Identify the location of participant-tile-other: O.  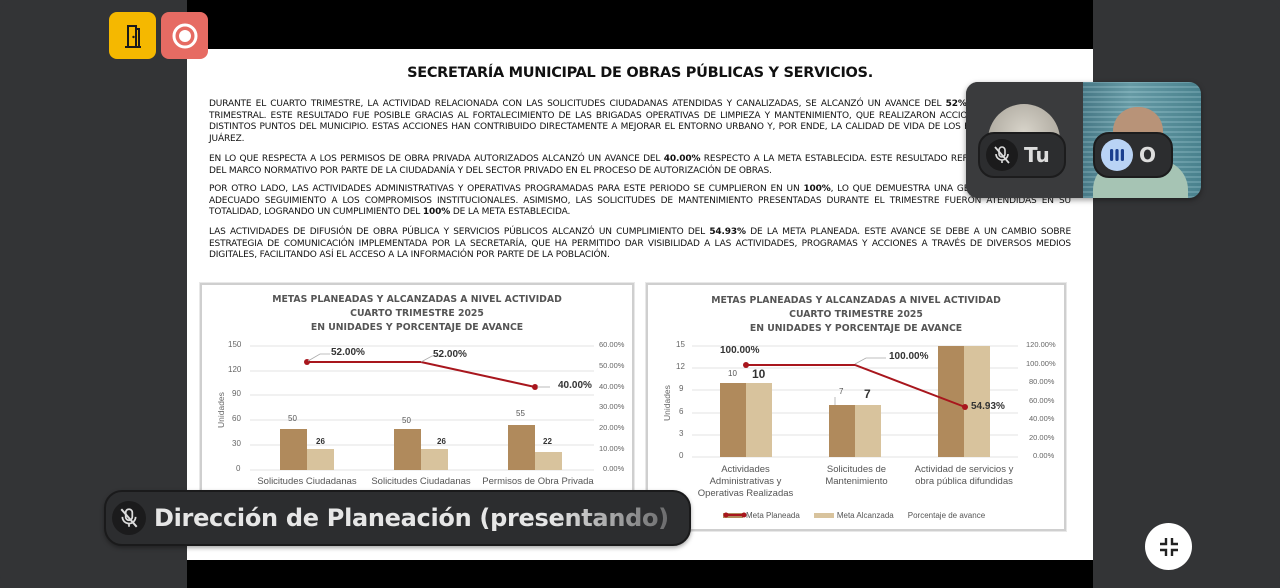
(1142, 140).